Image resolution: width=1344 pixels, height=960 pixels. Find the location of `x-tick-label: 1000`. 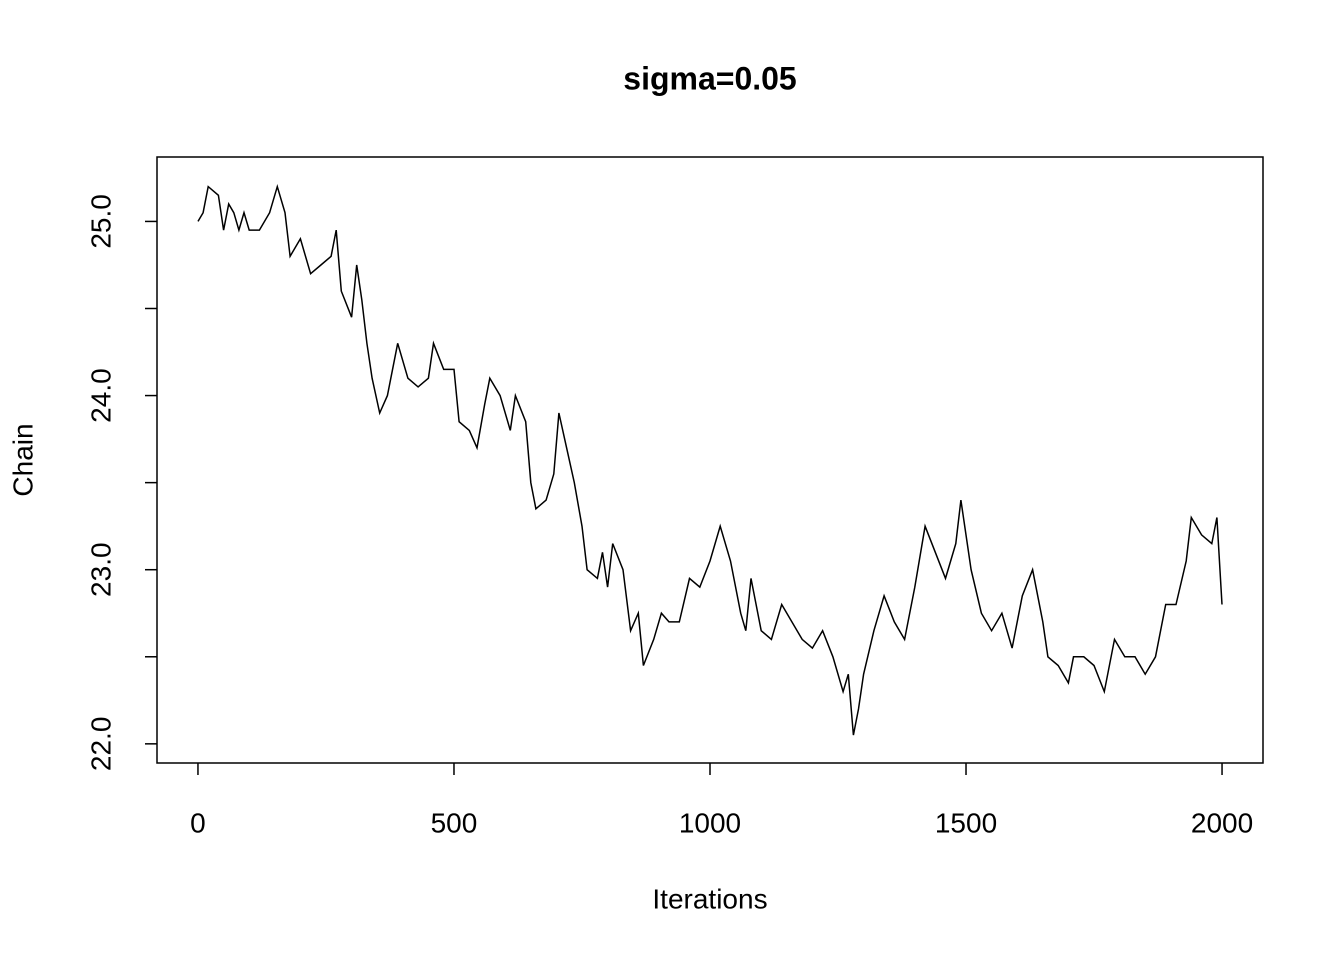

x-tick-label: 1000 is located at coordinates (710, 822).